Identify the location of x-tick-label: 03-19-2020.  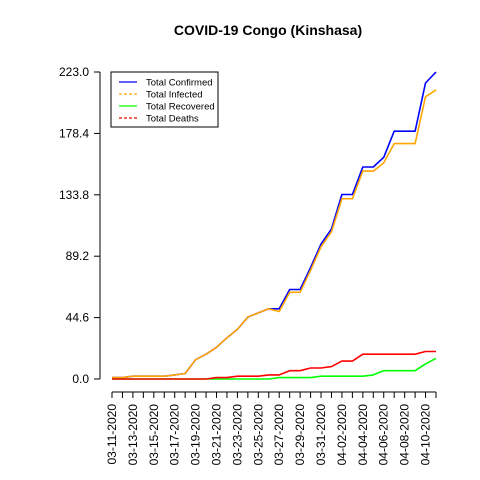
(196, 435).